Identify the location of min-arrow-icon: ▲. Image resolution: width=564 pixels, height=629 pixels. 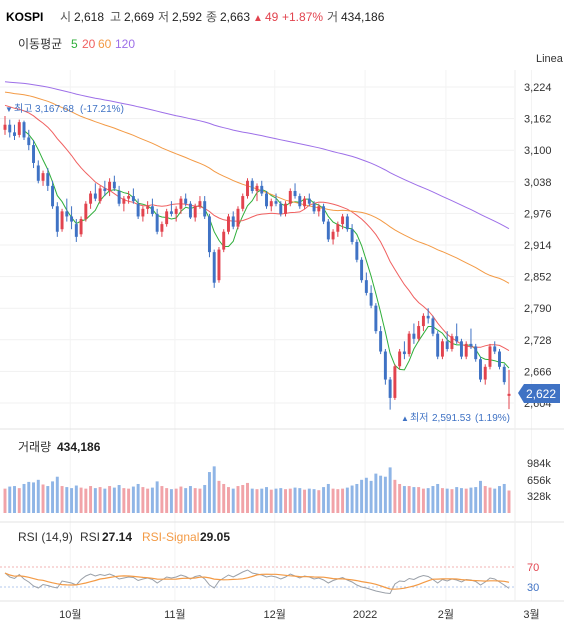
(405, 418).